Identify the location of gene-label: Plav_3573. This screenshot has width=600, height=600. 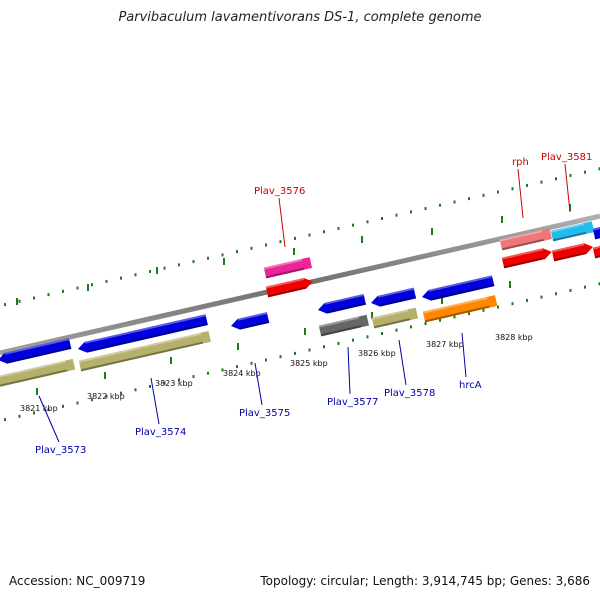
(60, 450).